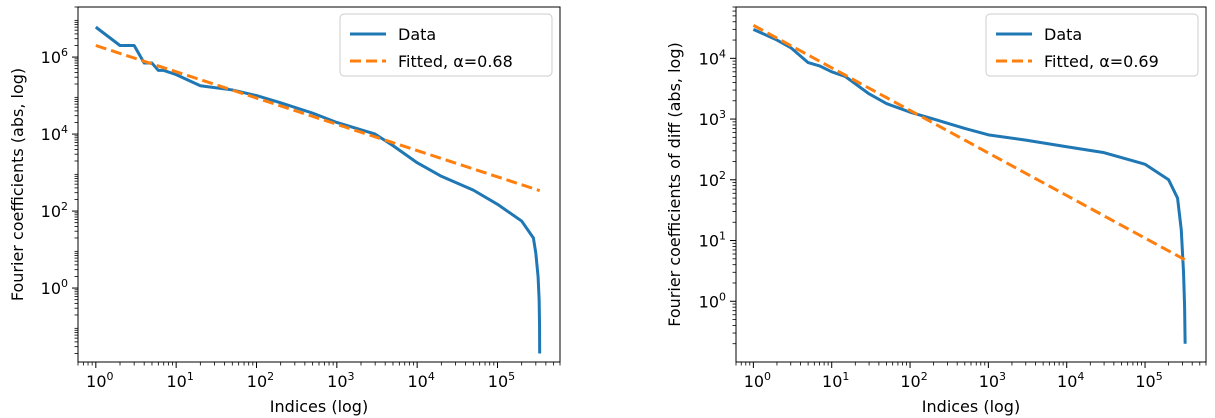 This screenshot has height=418, width=1215. What do you see at coordinates (712, 240) in the screenshot?
I see `y-tick-label: 10¹` at bounding box center [712, 240].